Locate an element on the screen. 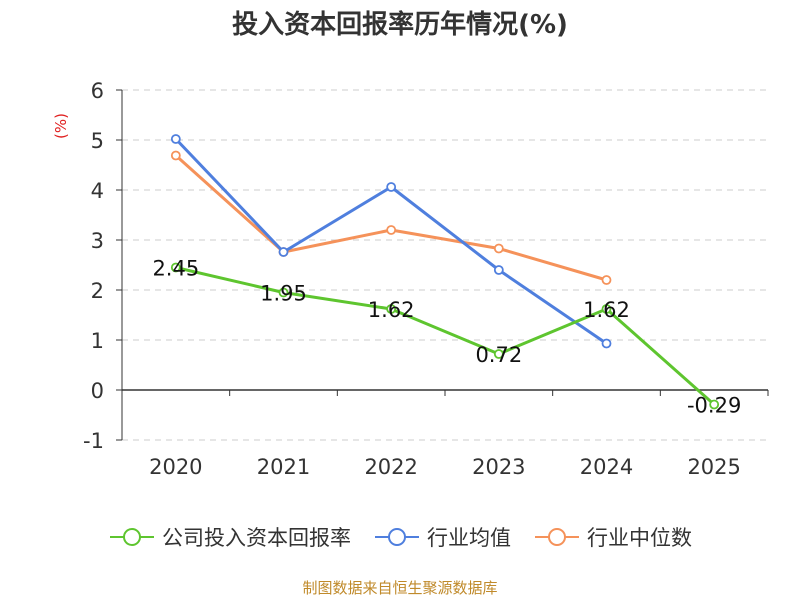 This screenshot has height=600, width=800. y-tick-label: 2 is located at coordinates (97, 291).